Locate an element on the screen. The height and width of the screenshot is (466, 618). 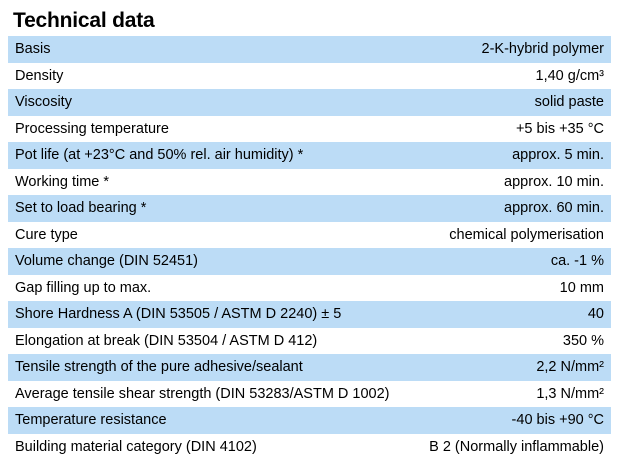
table-row-basis: Basis 2-K-hybrid polymer is located at coordinates (309, 49).